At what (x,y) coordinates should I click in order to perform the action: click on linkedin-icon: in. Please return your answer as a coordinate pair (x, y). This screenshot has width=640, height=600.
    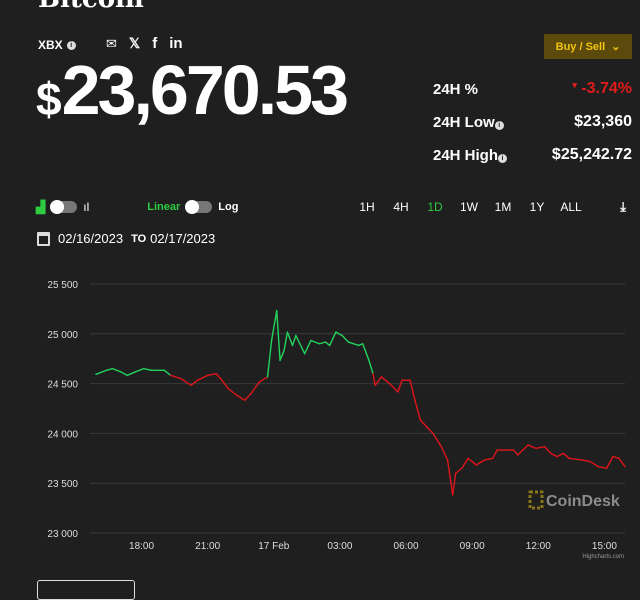
    Looking at the image, I should click on (176, 43).